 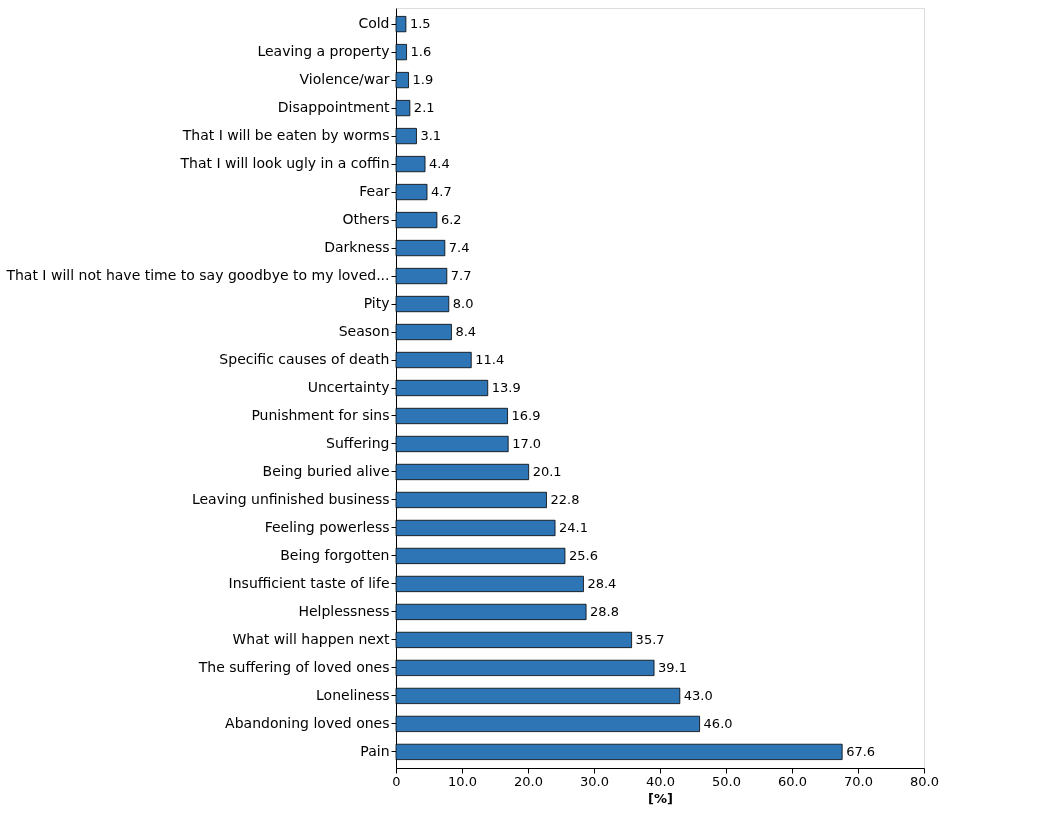 I want to click on x-tick-label: 80.0, so click(x=924, y=781).